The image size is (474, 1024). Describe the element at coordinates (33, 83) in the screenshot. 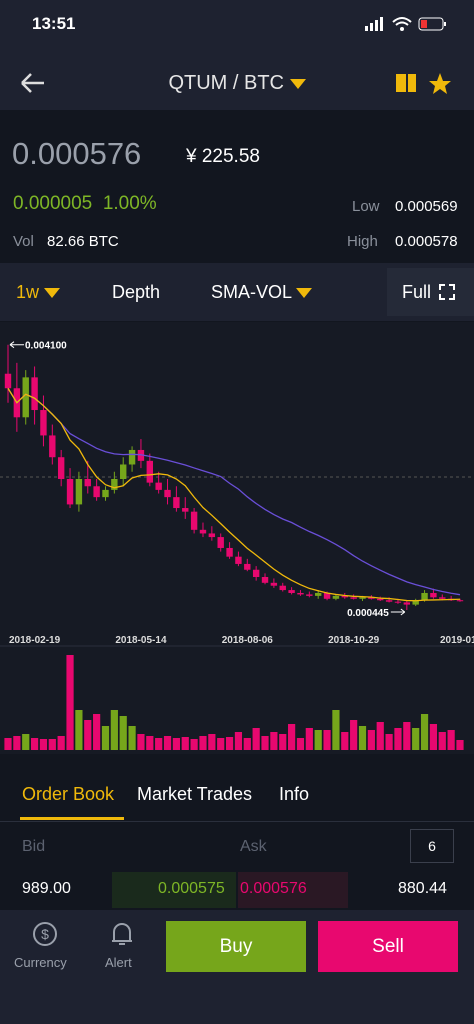

I see `back-button` at that location.